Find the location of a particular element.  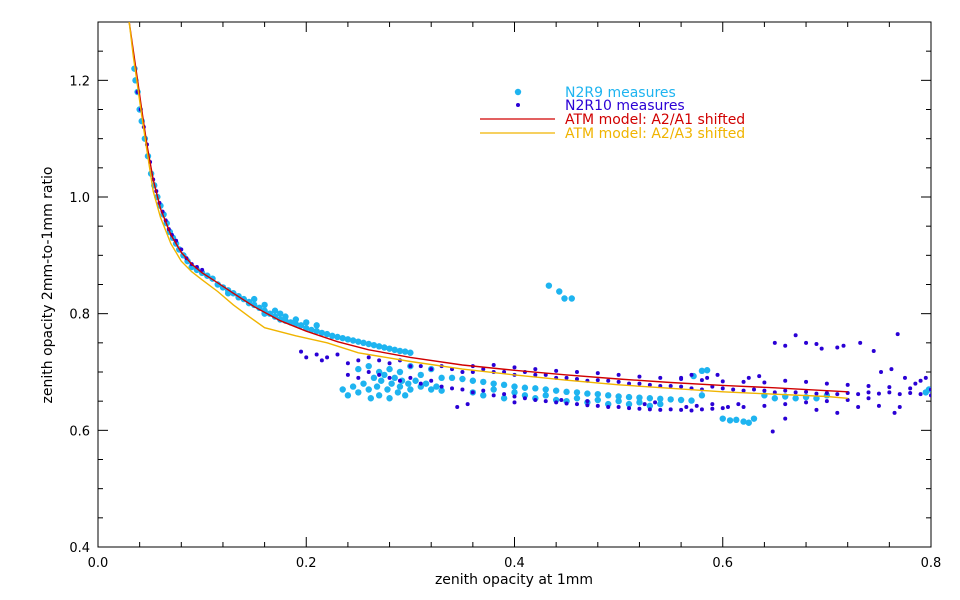

y-tick-label: 1.2 is located at coordinates (79, 81).